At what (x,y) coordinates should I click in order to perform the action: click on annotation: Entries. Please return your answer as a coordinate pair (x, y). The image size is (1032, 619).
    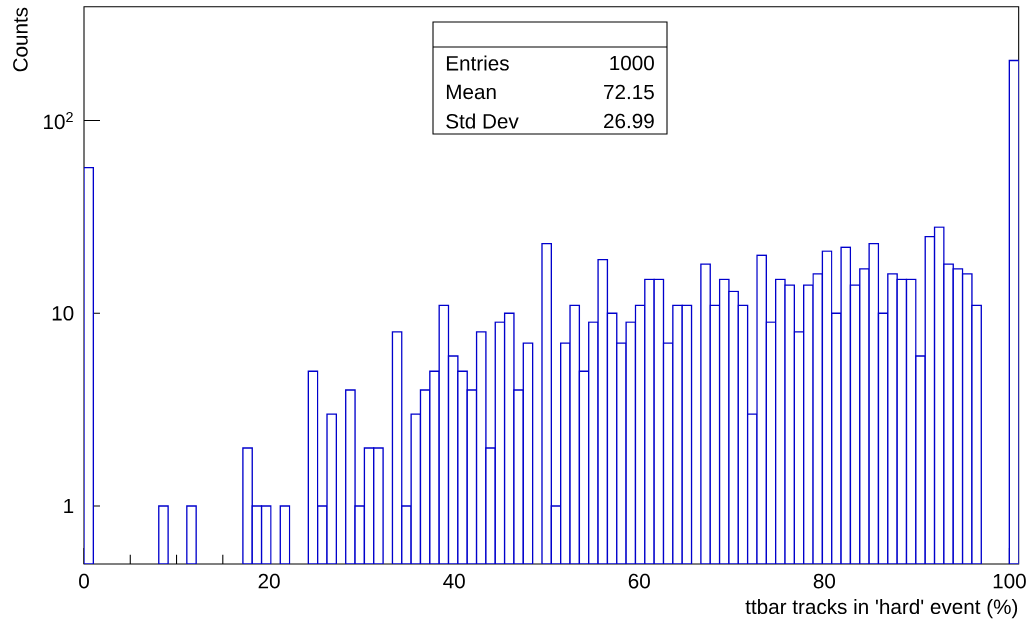
    Looking at the image, I should click on (477, 63).